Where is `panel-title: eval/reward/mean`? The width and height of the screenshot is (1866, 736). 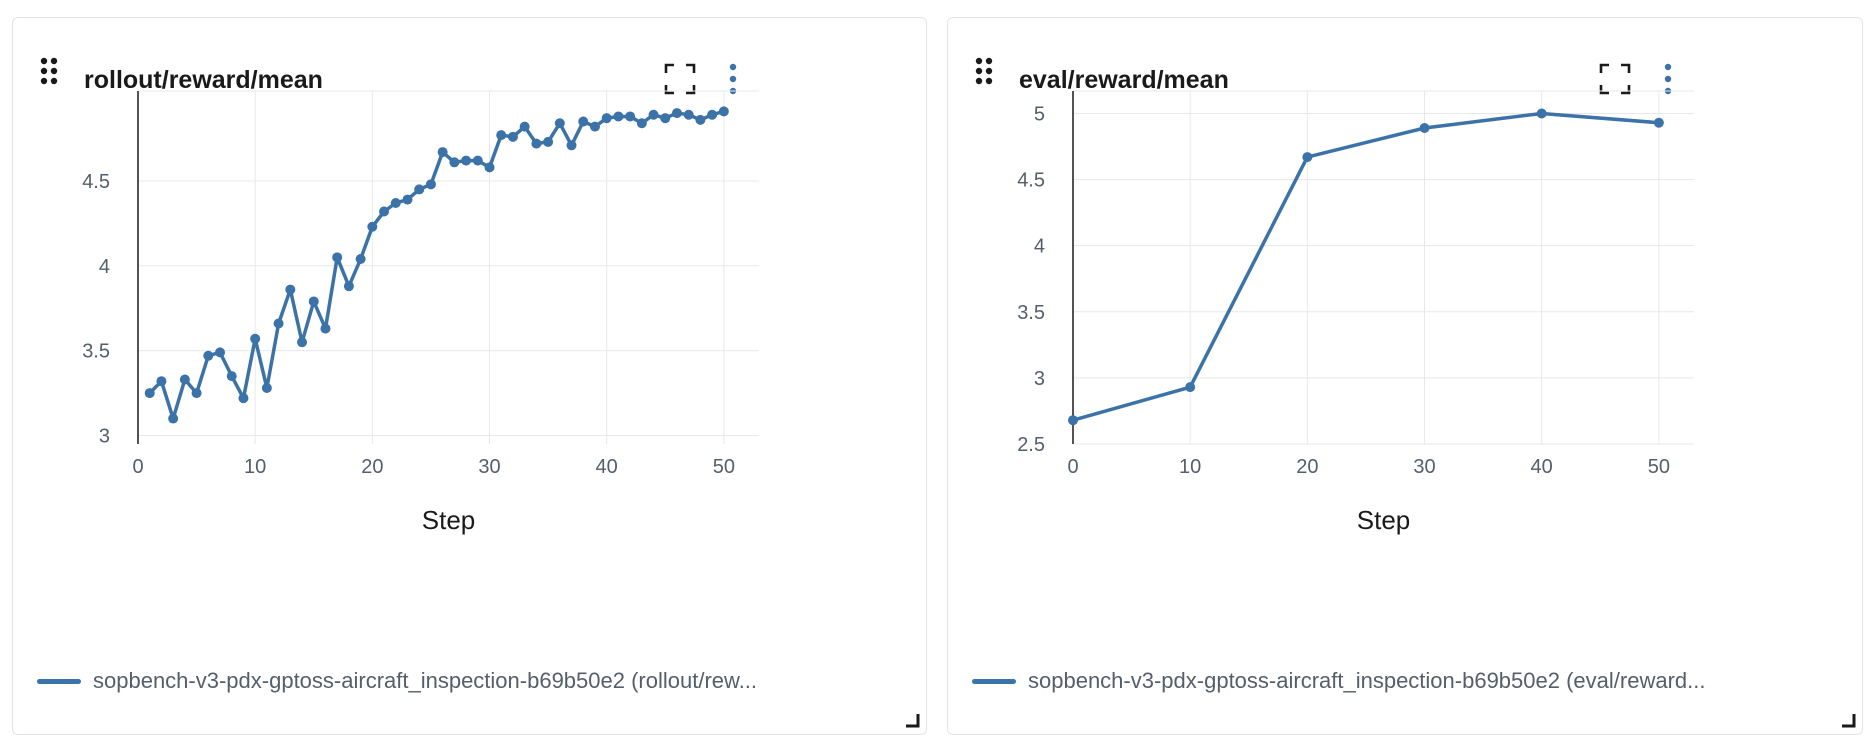
panel-title: eval/reward/mean is located at coordinates (1124, 80).